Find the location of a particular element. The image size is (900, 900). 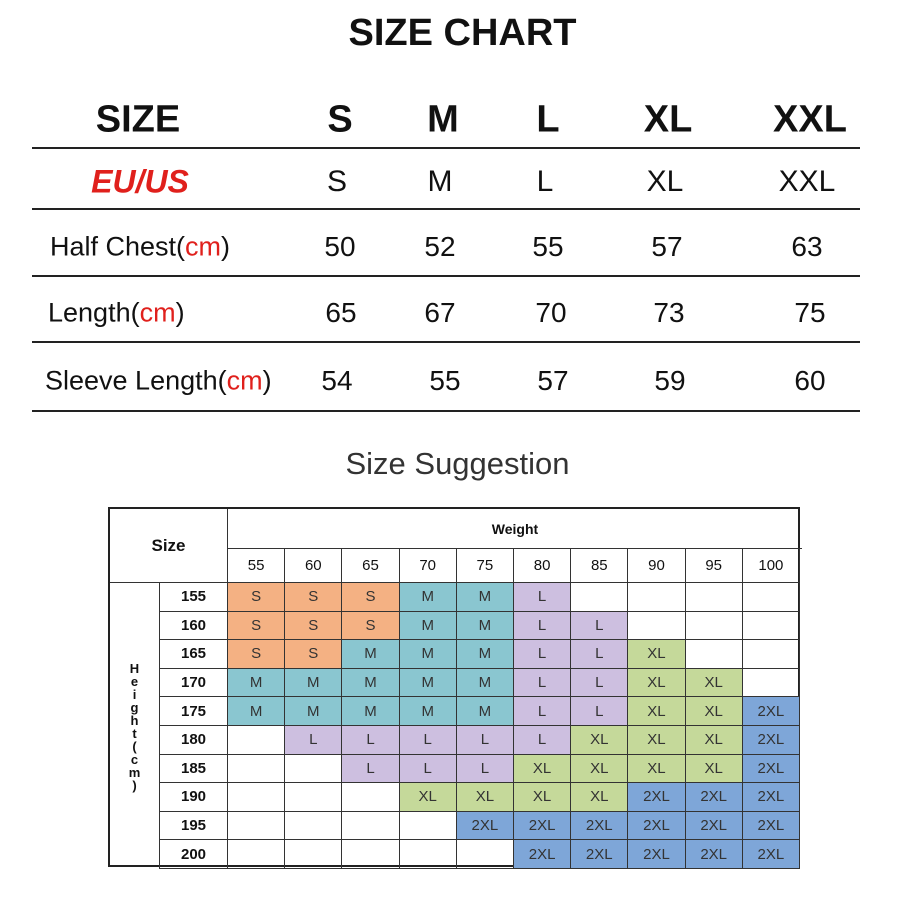

weight-header: 80 is located at coordinates (543, 566).